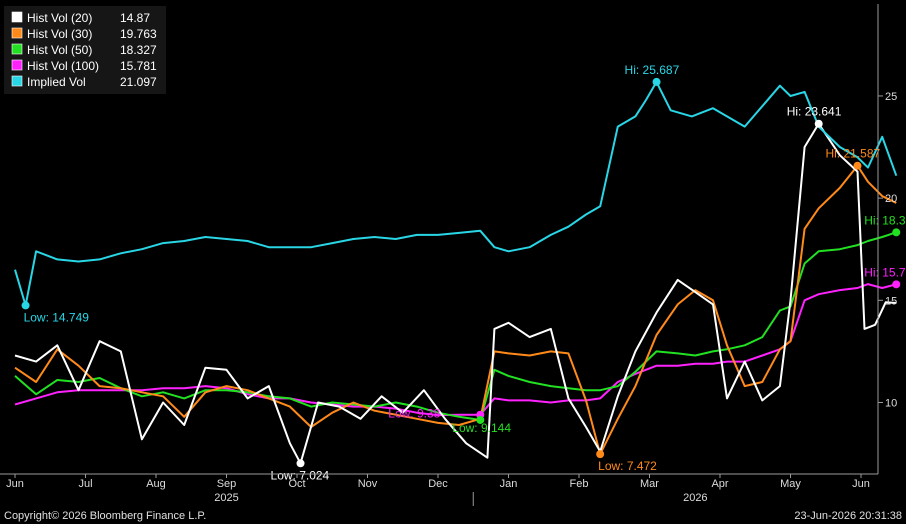  Describe the element at coordinates (790, 484) in the screenshot. I see `x-tick-label: May` at that location.